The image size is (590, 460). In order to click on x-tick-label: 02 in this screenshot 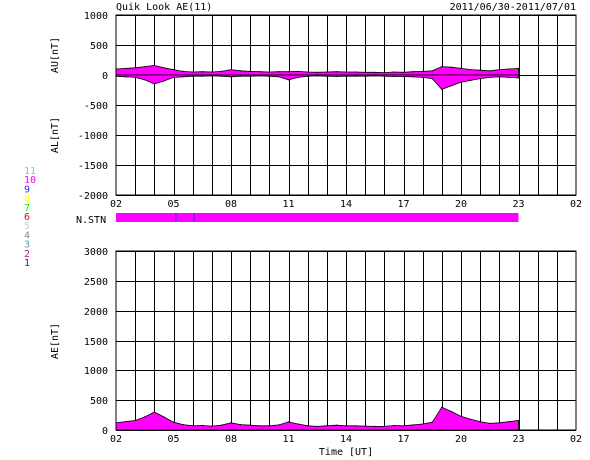, I will do `click(116, 439)`.